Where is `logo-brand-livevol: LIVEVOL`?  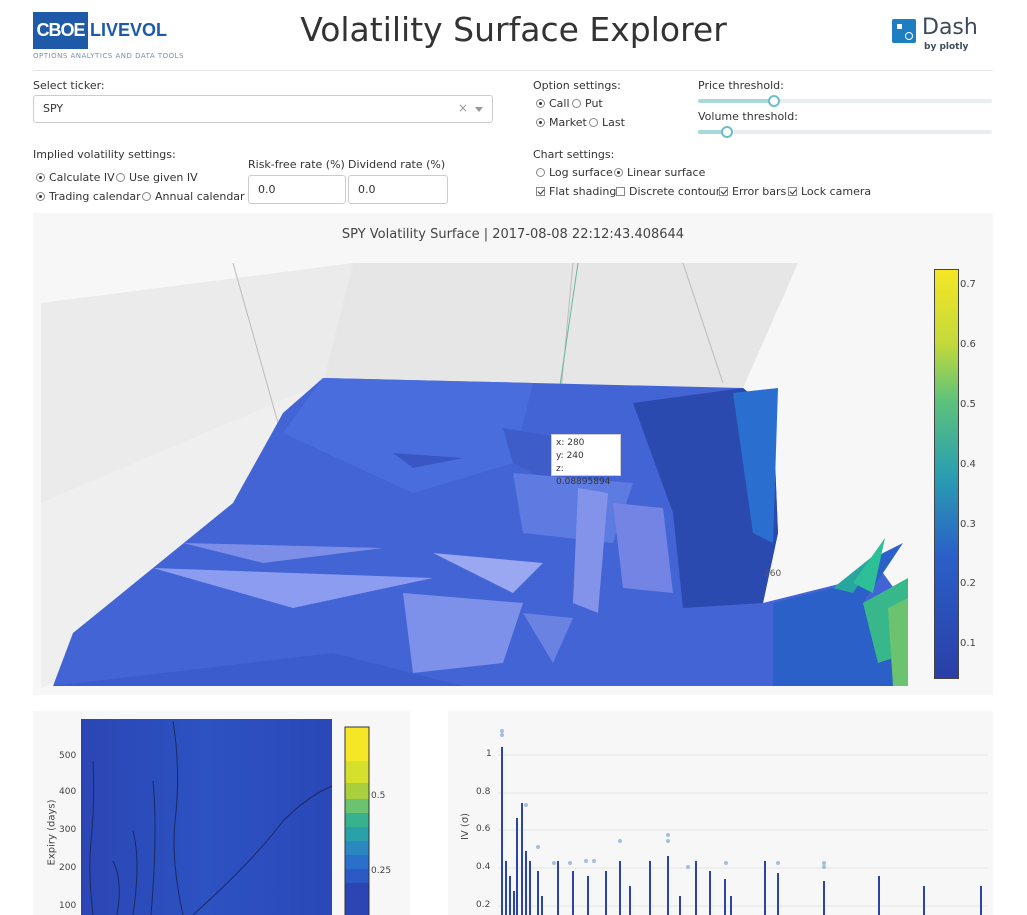 logo-brand-livevol: LIVEVOL is located at coordinates (129, 30).